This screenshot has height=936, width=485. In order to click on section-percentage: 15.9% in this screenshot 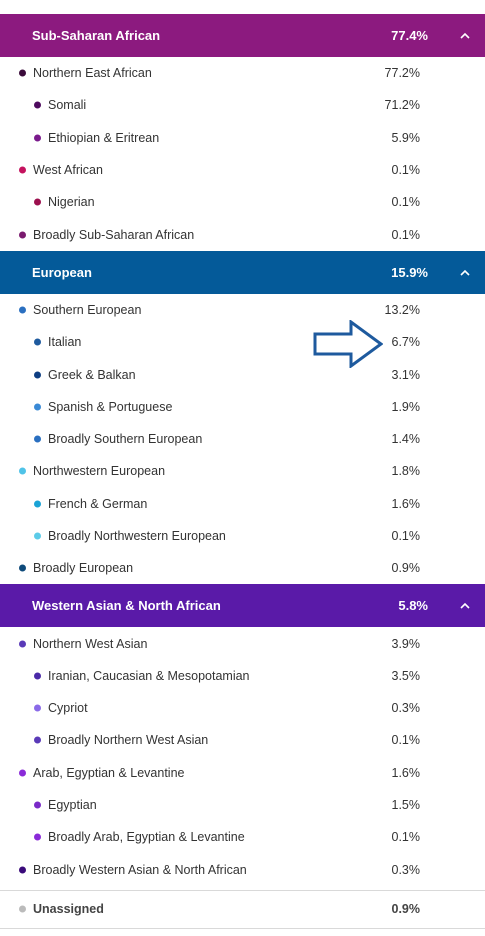, I will do `click(409, 272)`.